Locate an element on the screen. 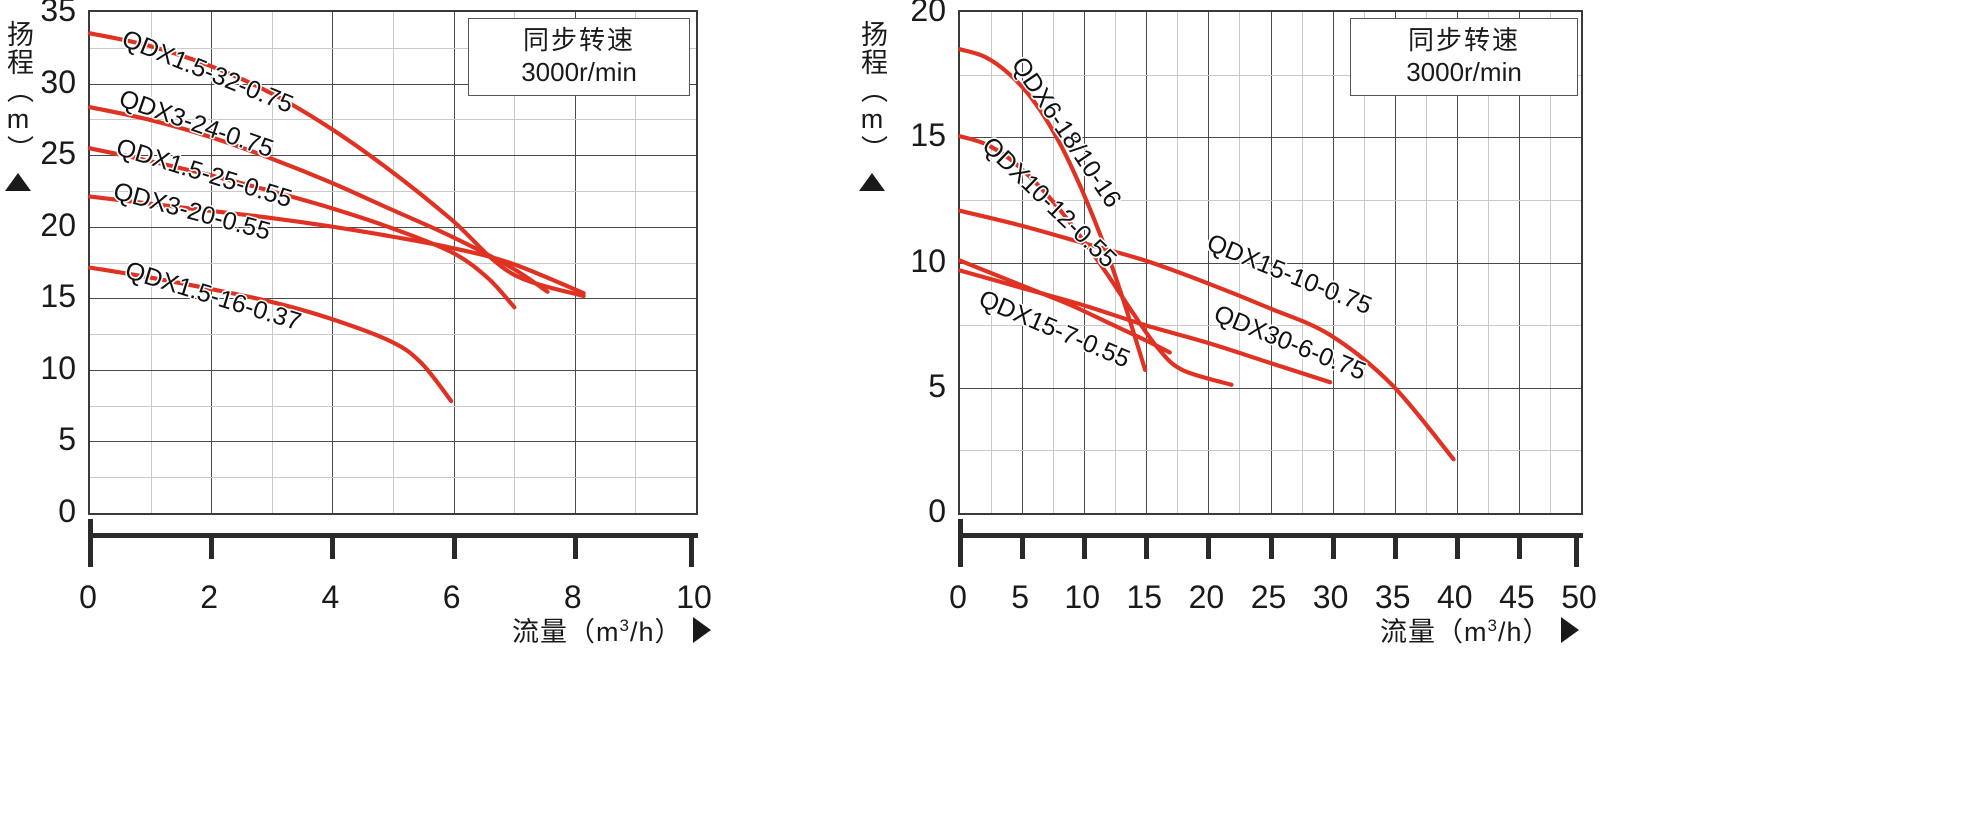 This screenshot has height=825, width=1973. curve-QDX1.5-25-0.55 is located at coordinates (302, 228).